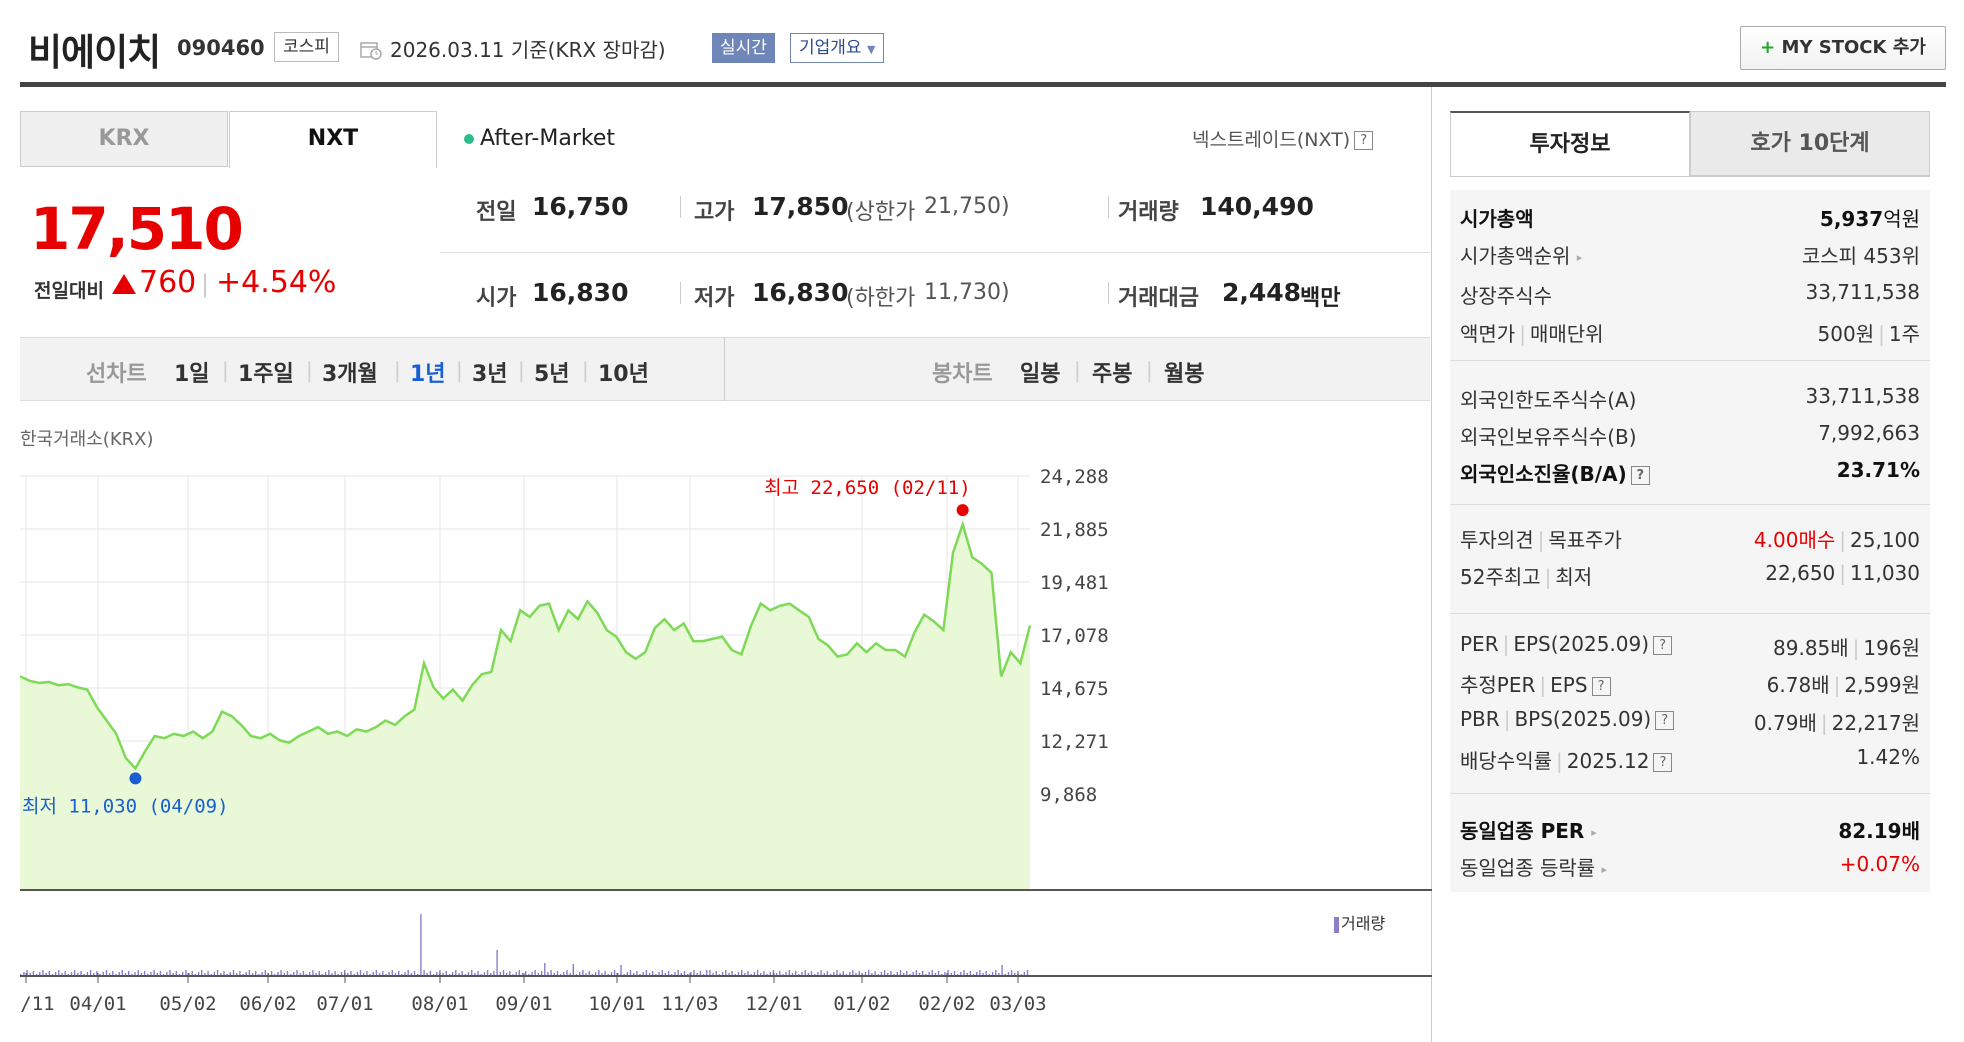 This screenshot has height=1042, width=1964. I want to click on info-row-pbr: PBR | BPS(2025.09)? 0.79배 | 22,217원, so click(1690, 722).